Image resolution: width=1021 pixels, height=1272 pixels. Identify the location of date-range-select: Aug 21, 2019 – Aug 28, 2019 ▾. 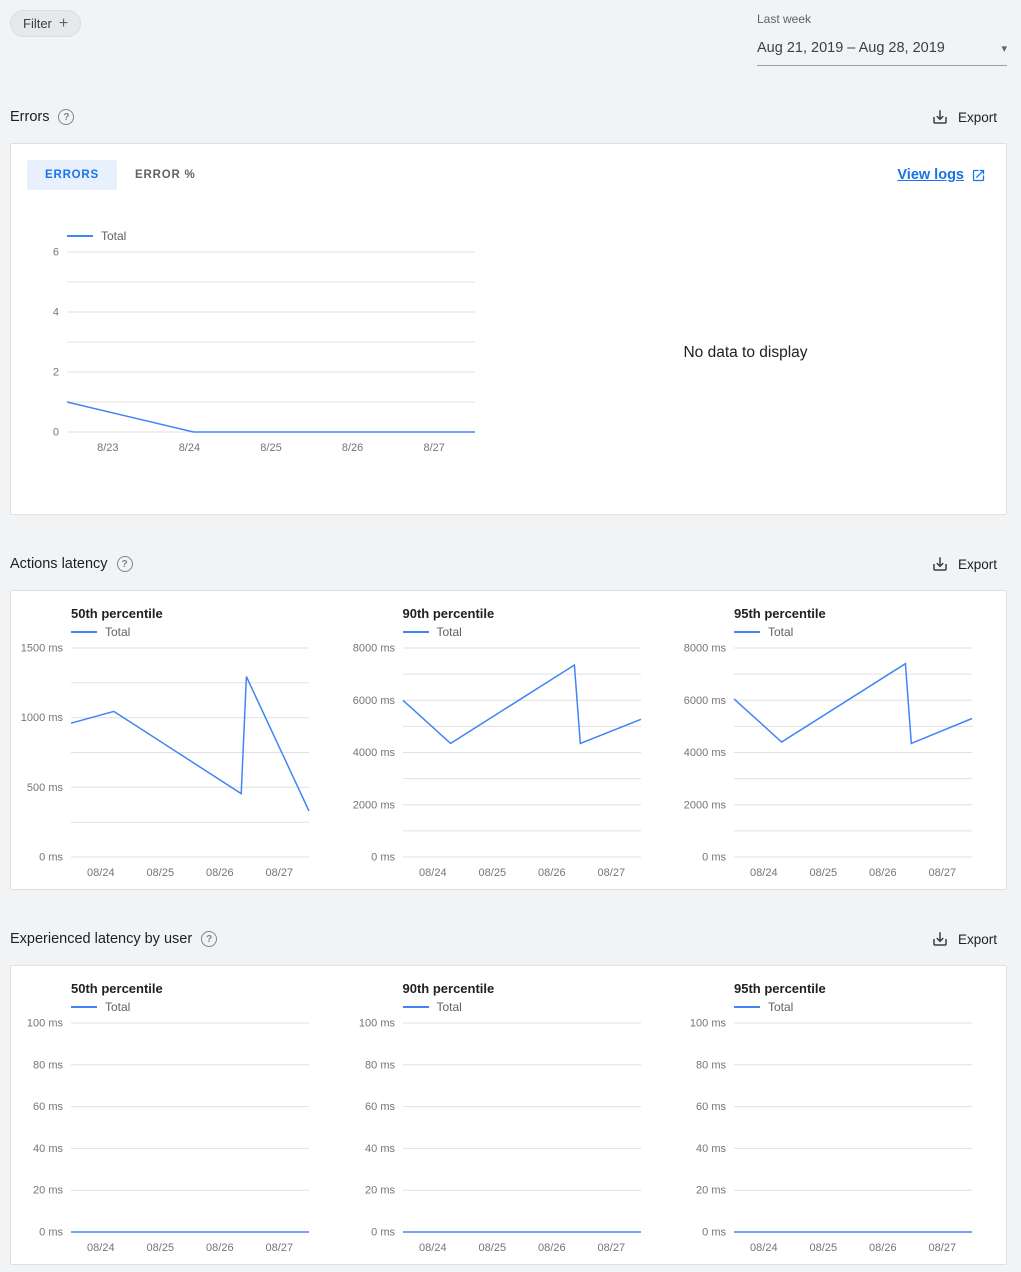
(882, 53).